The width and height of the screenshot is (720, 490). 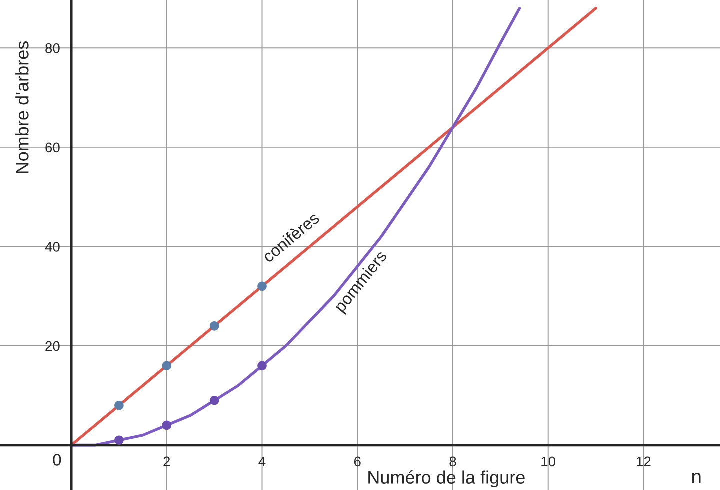 What do you see at coordinates (52, 247) in the screenshot?
I see `y-tick-label: 40` at bounding box center [52, 247].